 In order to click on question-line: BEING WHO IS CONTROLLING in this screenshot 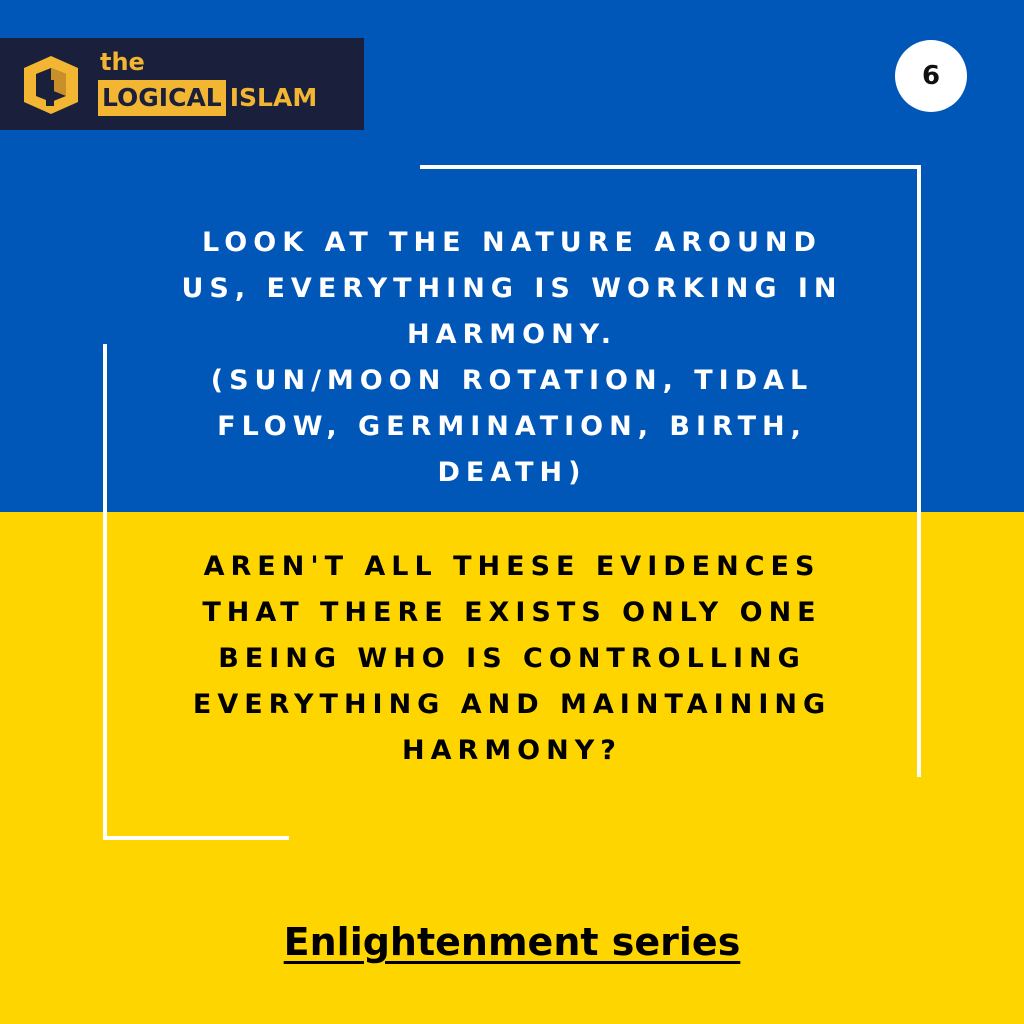, I will do `click(512, 658)`.